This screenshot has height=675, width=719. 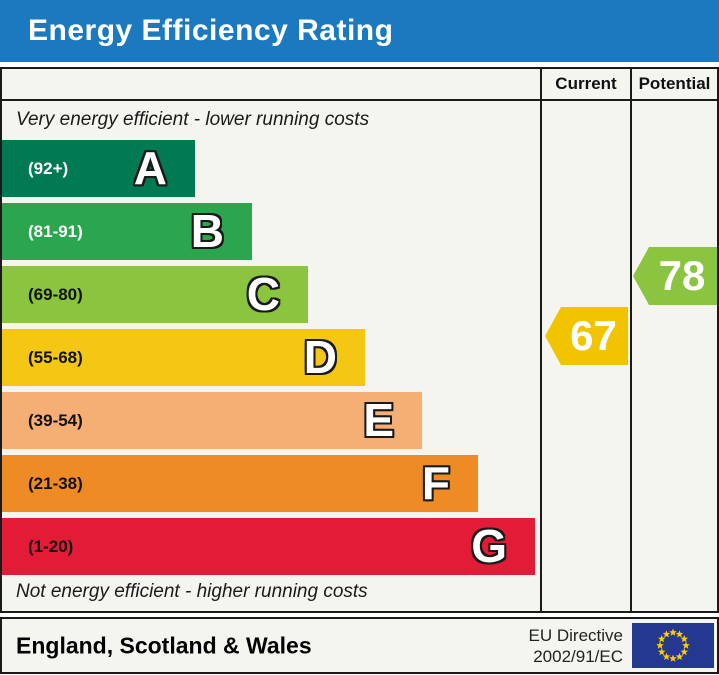 I want to click on band-a-range: (92+), so click(x=48, y=168).